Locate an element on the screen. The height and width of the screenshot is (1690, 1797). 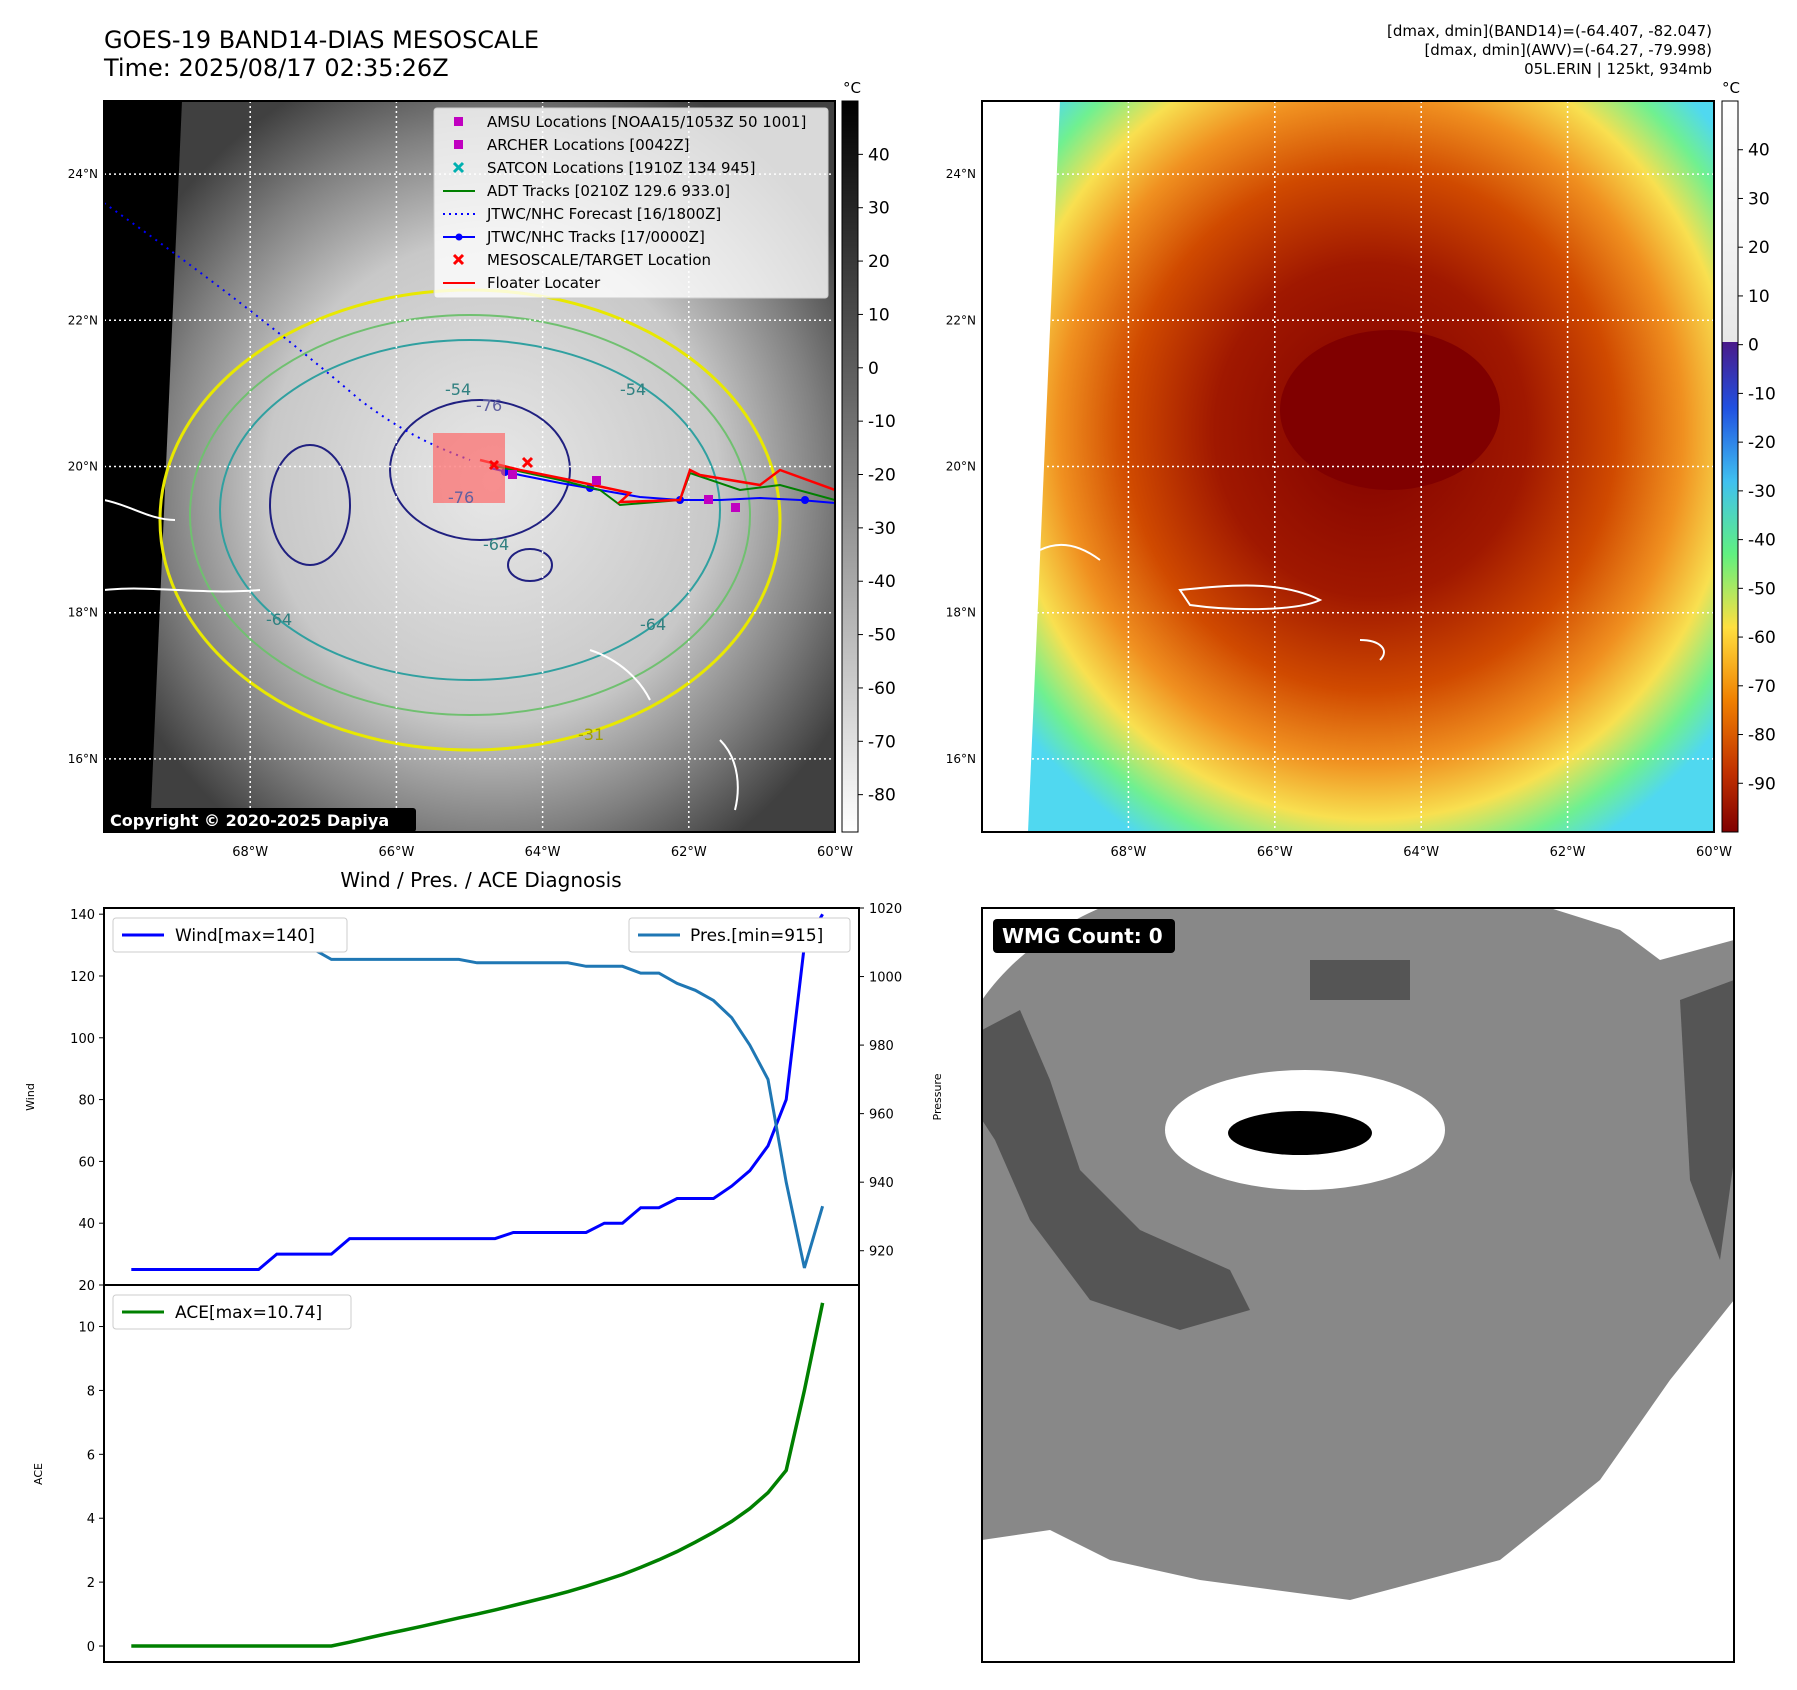
colorbar-tick-label: -90 is located at coordinates (1762, 784).